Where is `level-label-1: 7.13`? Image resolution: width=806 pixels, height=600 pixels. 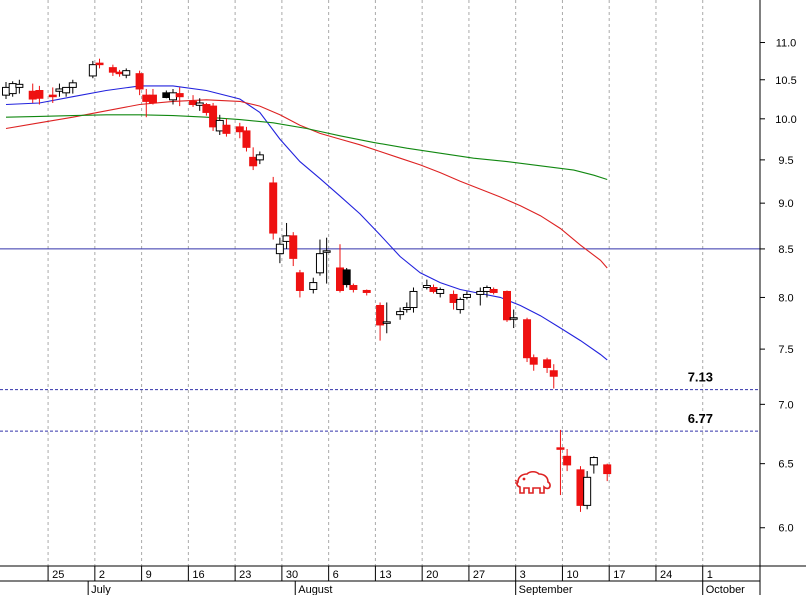 level-label-1: 7.13 is located at coordinates (700, 377).